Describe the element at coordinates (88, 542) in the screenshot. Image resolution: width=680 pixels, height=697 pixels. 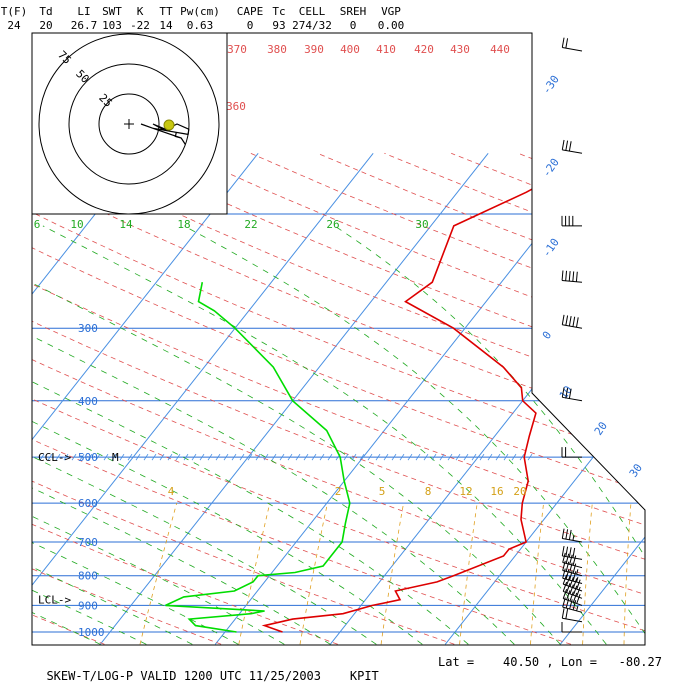
I see `pressure-tick-label: 700` at that location.